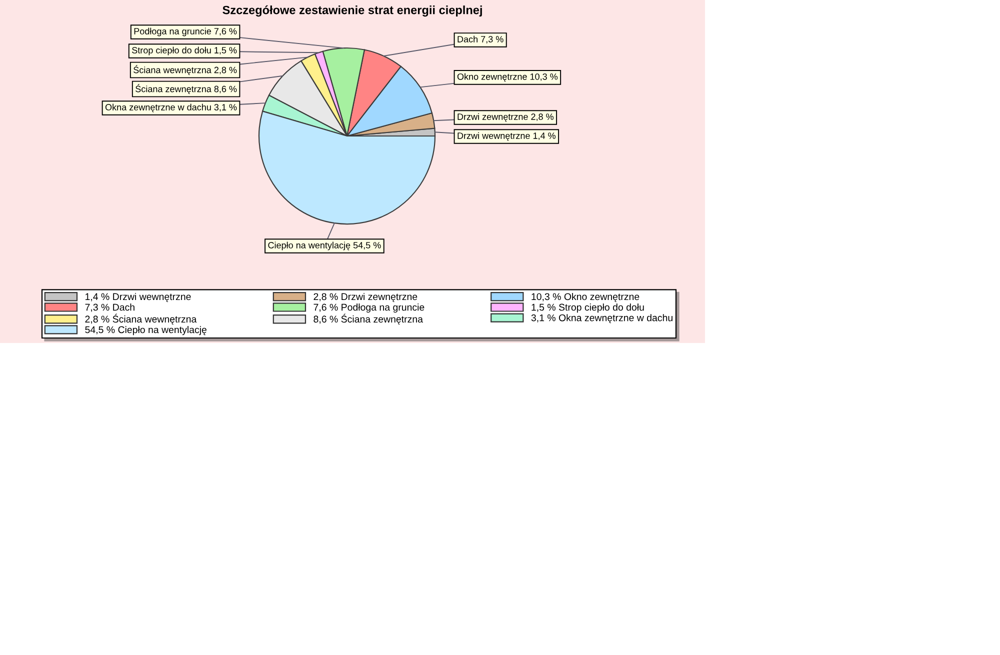  What do you see at coordinates (185, 32) in the screenshot?
I see `slice-label: Podłoga na gruncie 7,6 %` at bounding box center [185, 32].